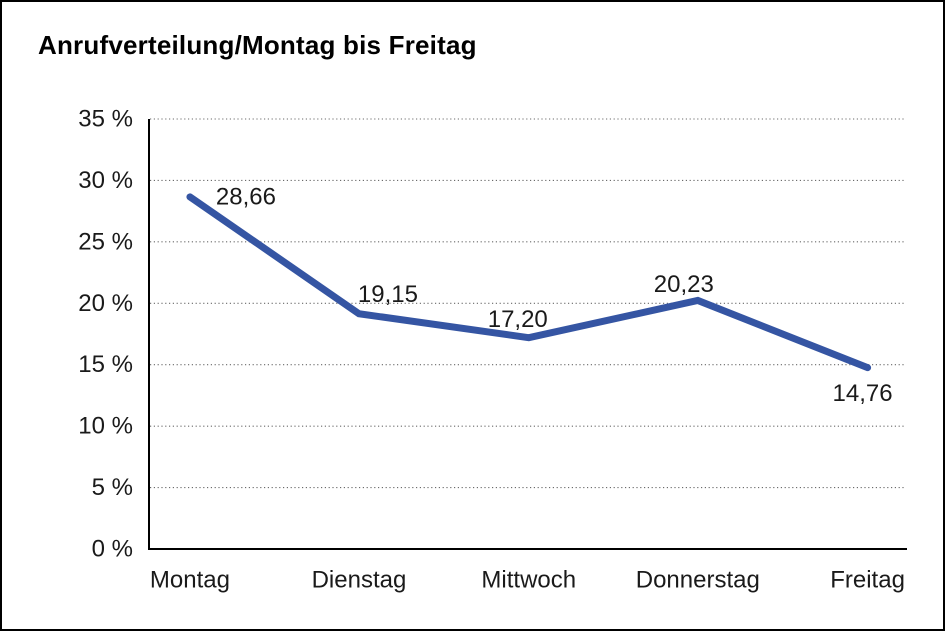 The image size is (945, 631). I want to click on y-tick-label-10: 10 %, so click(105, 426).